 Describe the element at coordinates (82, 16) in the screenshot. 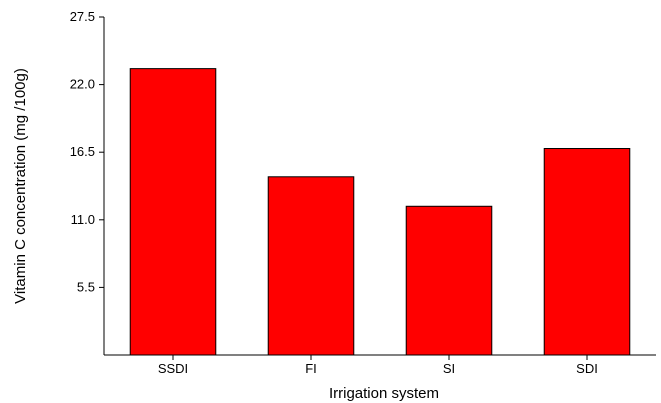

I see `y-tick-label: 27.5` at that location.